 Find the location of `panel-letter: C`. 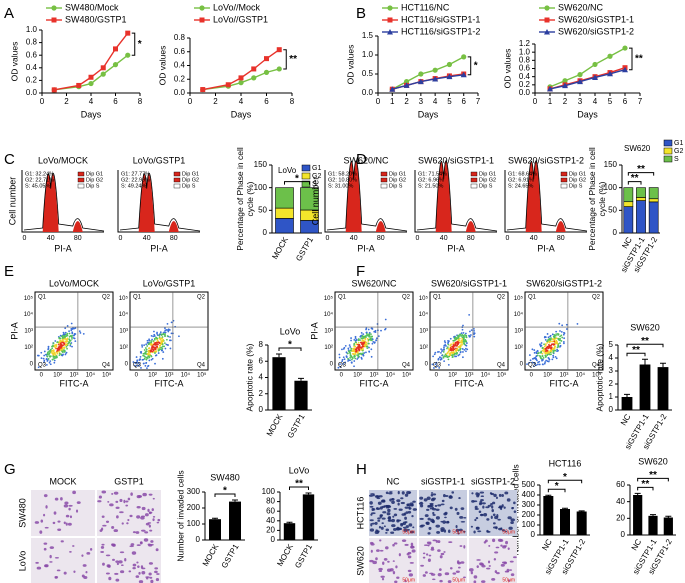

panel-letter: C is located at coordinates (9, 159).